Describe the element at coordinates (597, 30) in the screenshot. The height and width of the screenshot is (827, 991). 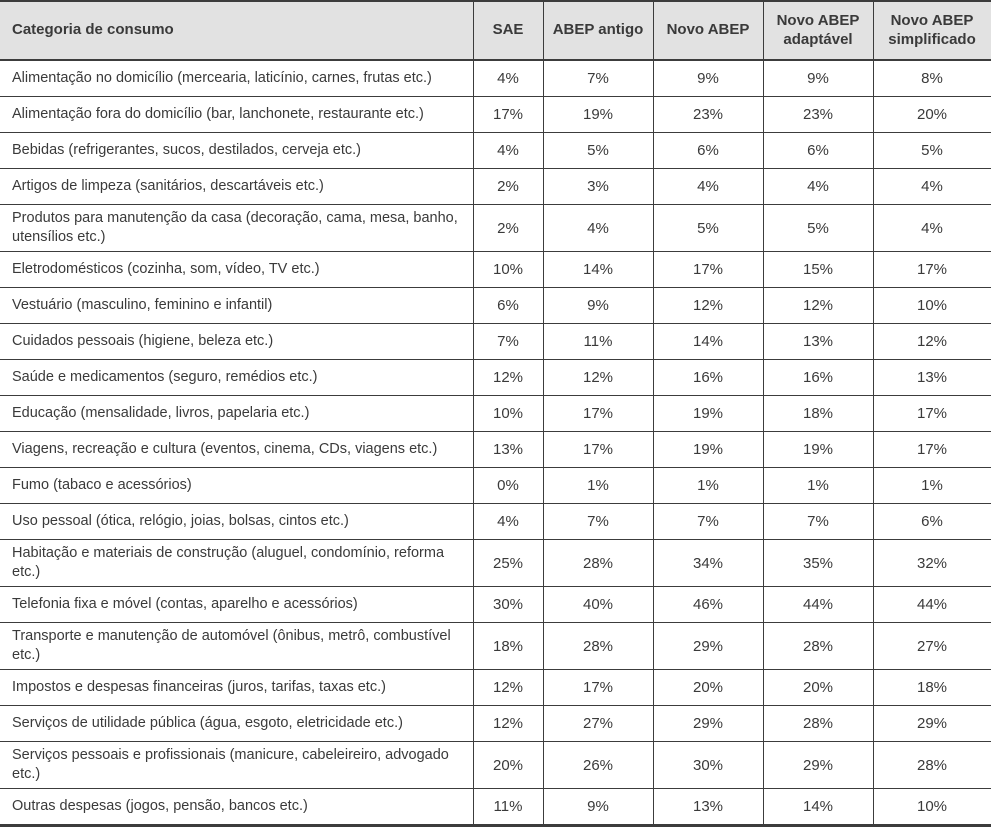
I see `column-header-abep-antigo: ABEP antigo` at that location.